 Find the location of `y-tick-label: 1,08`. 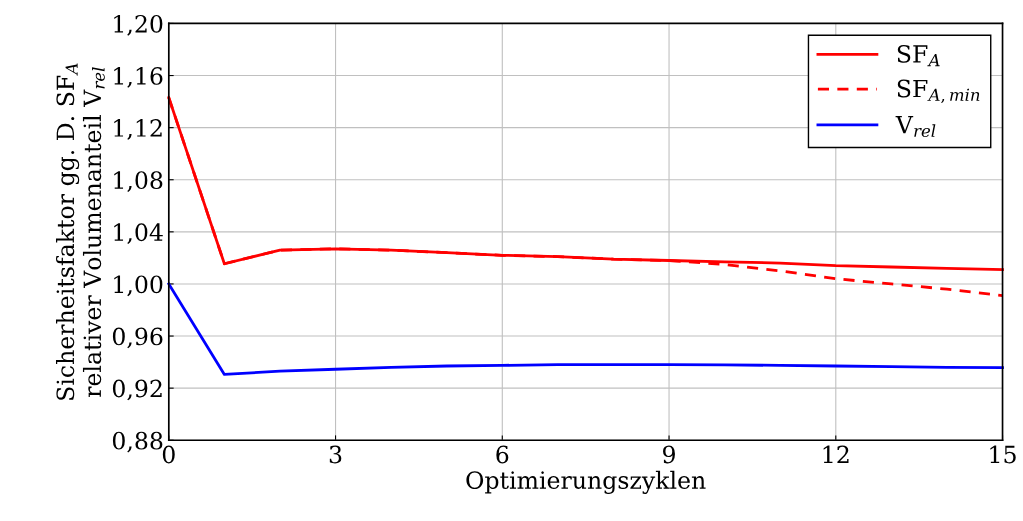

y-tick-label: 1,08 is located at coordinates (138, 181).